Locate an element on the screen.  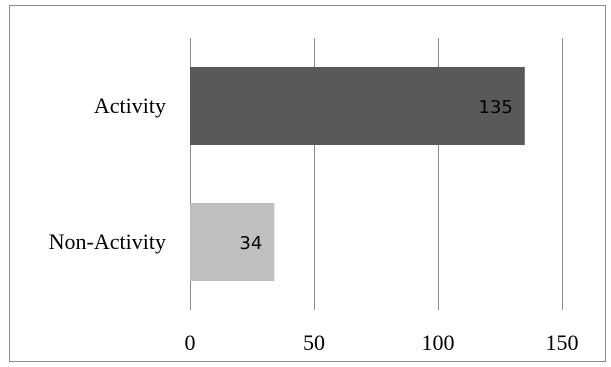
x-tick-label-0: 0 is located at coordinates (190, 342).